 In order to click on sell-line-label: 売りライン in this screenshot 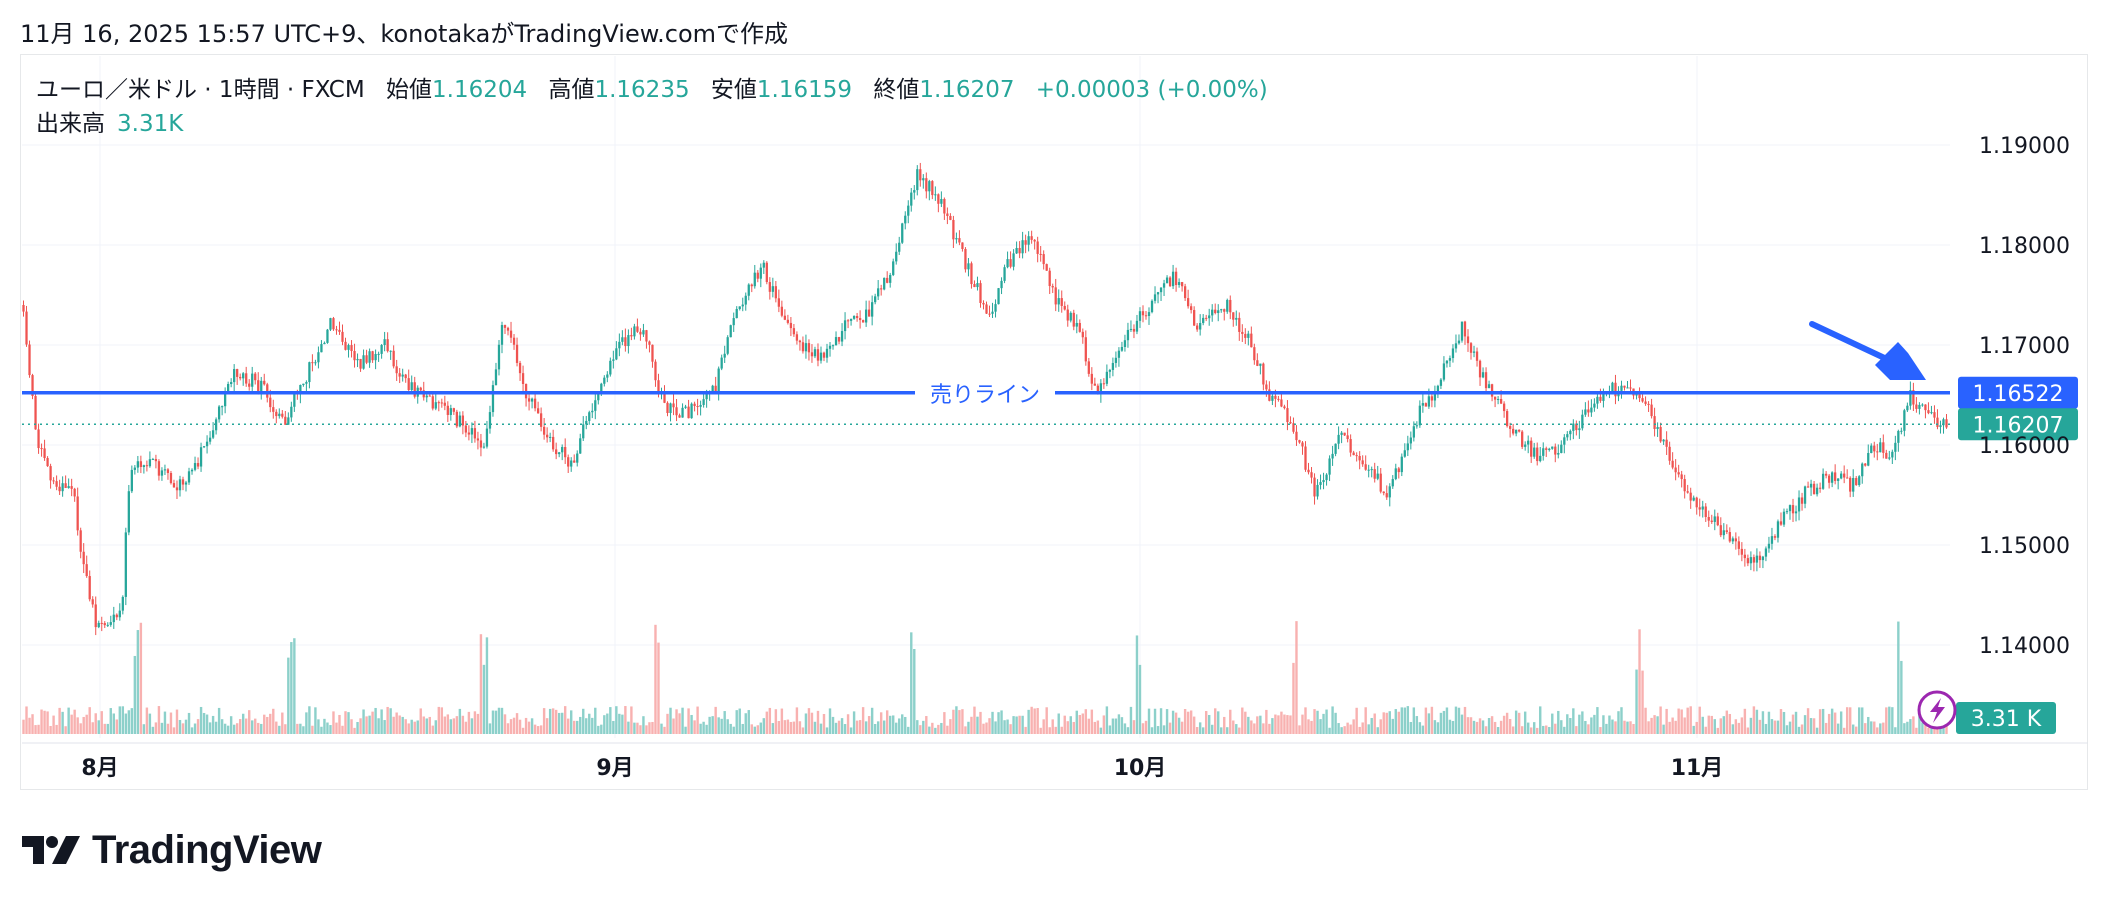, I will do `click(985, 395)`.